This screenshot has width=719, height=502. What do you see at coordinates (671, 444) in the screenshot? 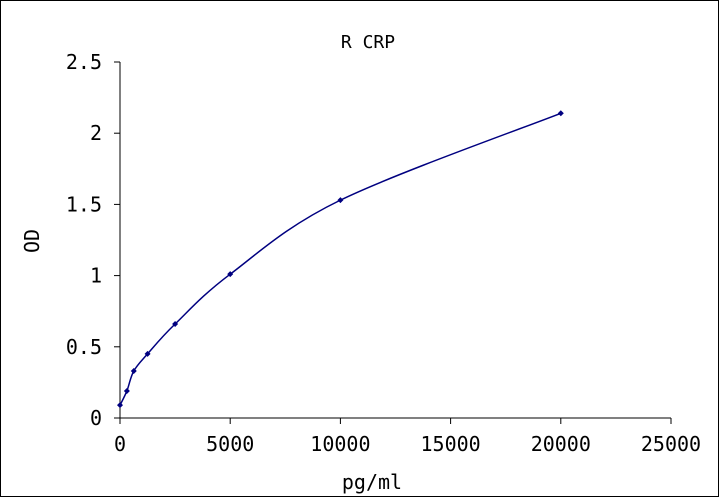
I see `x-tick-label: 25000` at bounding box center [671, 444].